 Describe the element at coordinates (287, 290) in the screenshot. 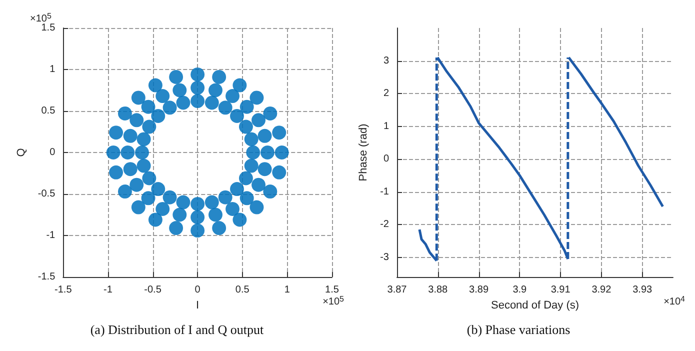

I see `x-tick-label: 1` at that location.